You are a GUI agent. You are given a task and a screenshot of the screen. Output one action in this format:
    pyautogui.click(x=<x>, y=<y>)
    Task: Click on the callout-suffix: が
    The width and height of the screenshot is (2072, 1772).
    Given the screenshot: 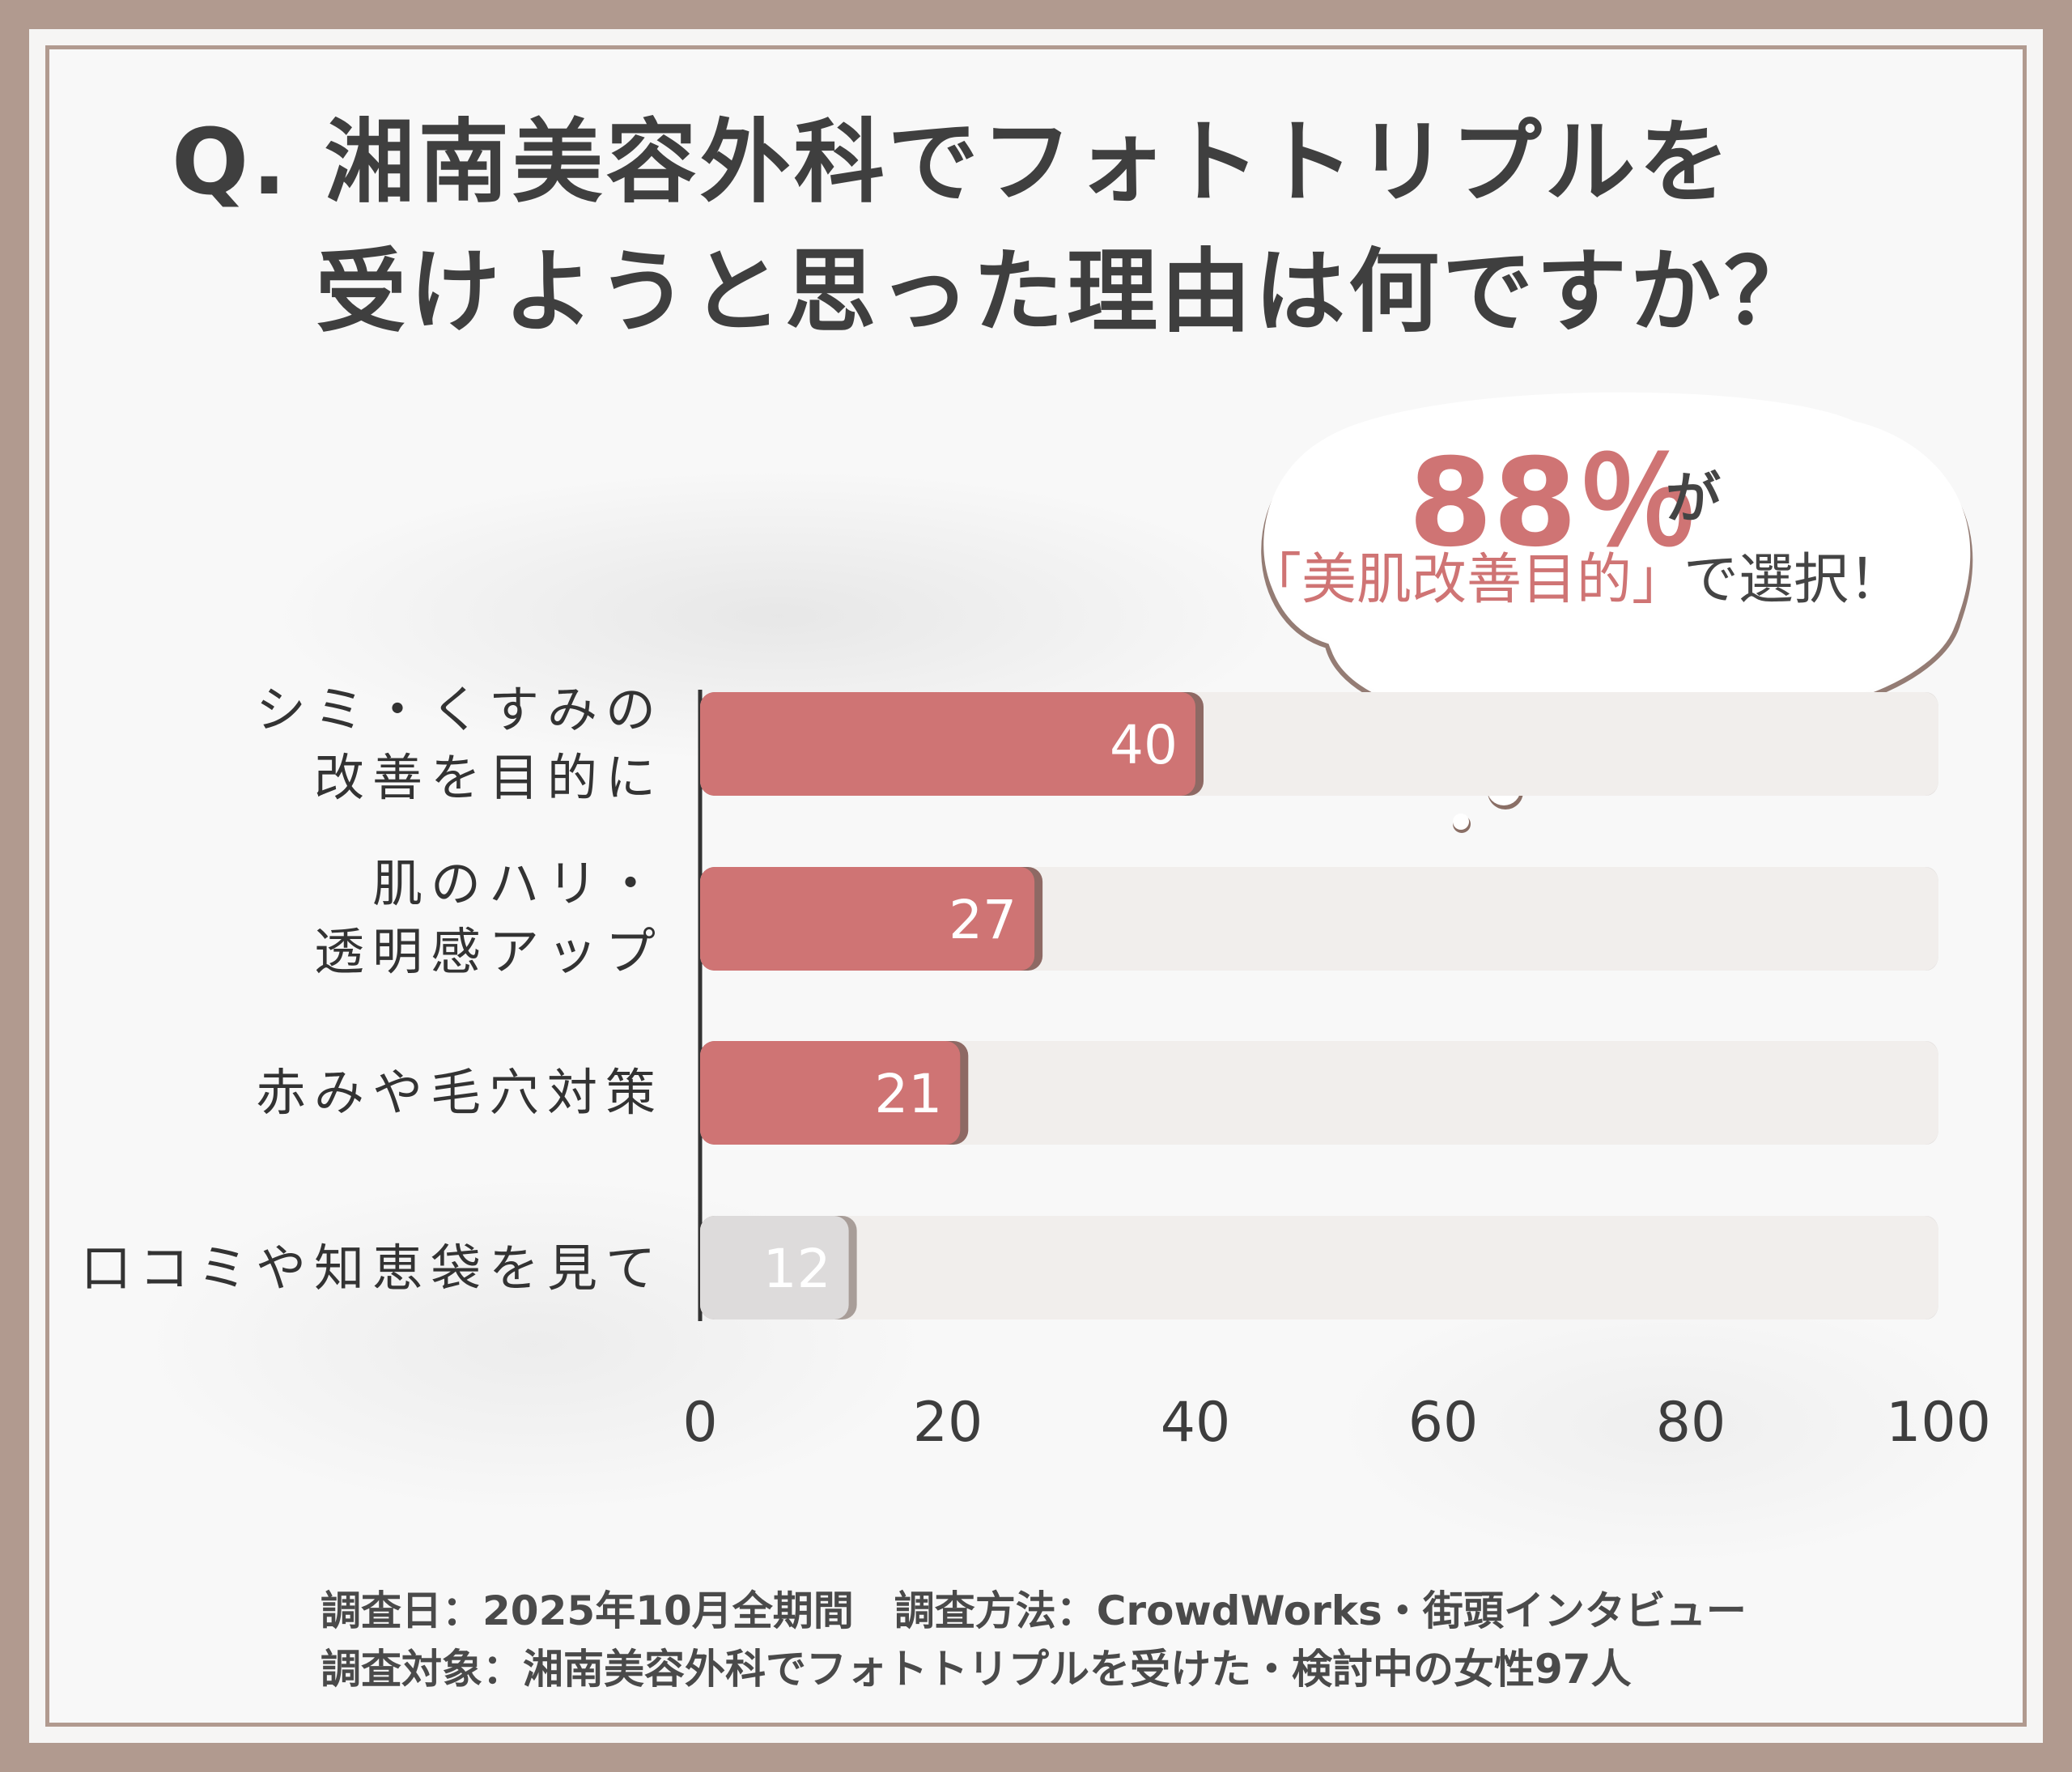 What is the action you would take?
    pyautogui.click(x=1694, y=499)
    